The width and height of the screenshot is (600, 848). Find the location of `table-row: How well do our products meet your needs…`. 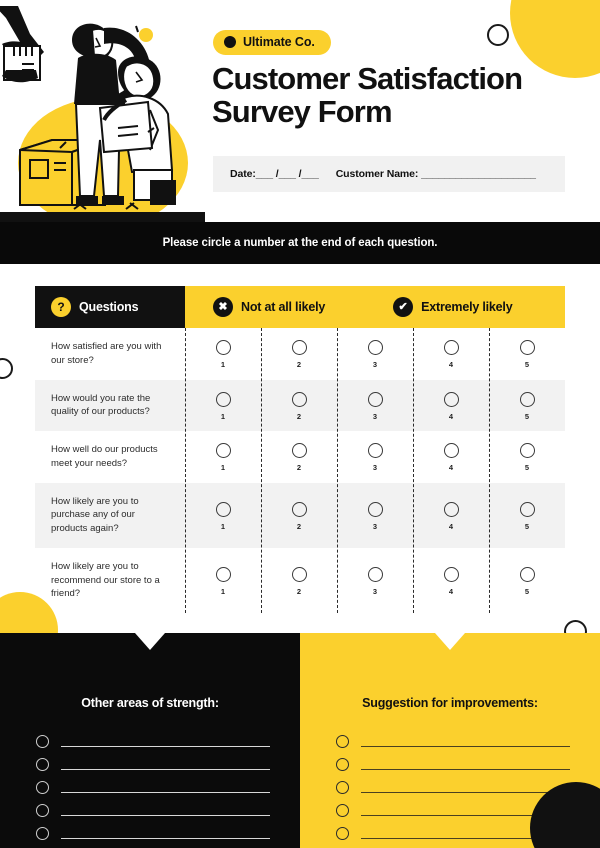

table-row: How well do our products meet your needs… is located at coordinates (300, 457).